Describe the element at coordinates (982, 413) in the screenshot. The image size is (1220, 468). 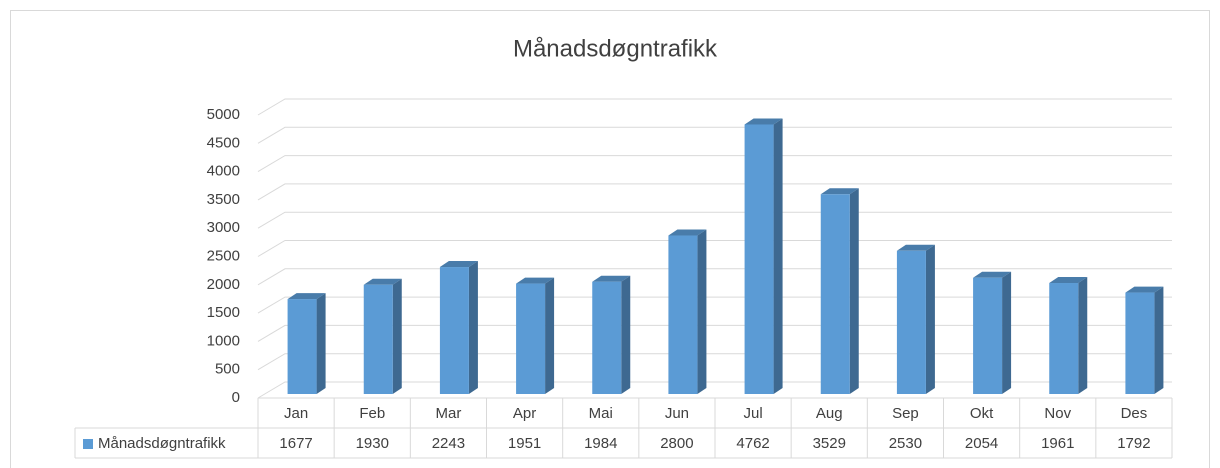
I see `x-tick-label: Okt` at that location.